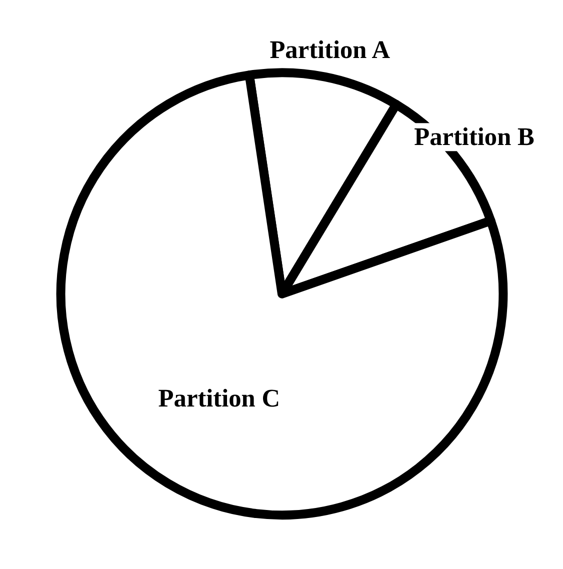 The width and height of the screenshot is (563, 569). What do you see at coordinates (330, 50) in the screenshot?
I see `slice-label: Partition A` at bounding box center [330, 50].